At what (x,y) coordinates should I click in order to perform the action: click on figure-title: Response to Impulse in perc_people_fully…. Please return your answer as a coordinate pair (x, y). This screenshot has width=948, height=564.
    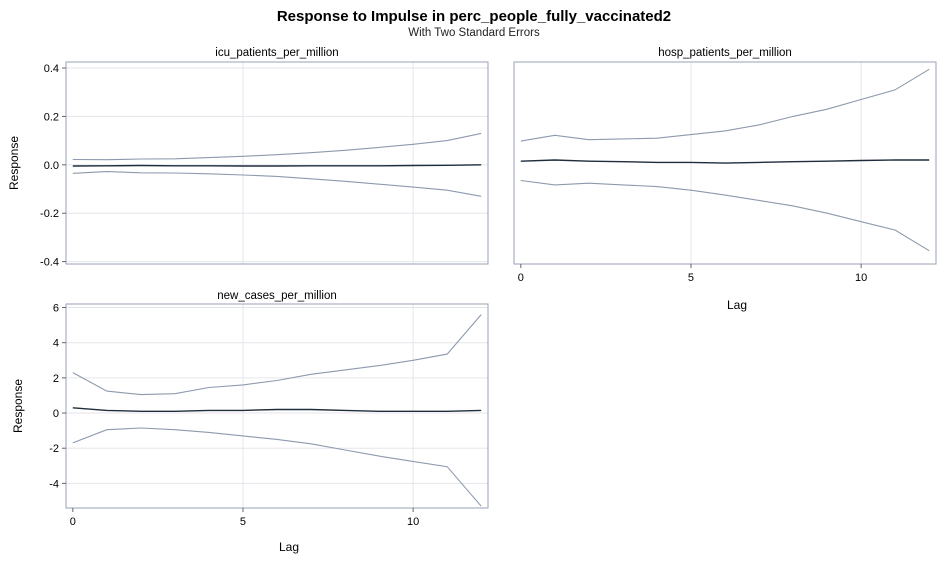
    Looking at the image, I should click on (474, 16).